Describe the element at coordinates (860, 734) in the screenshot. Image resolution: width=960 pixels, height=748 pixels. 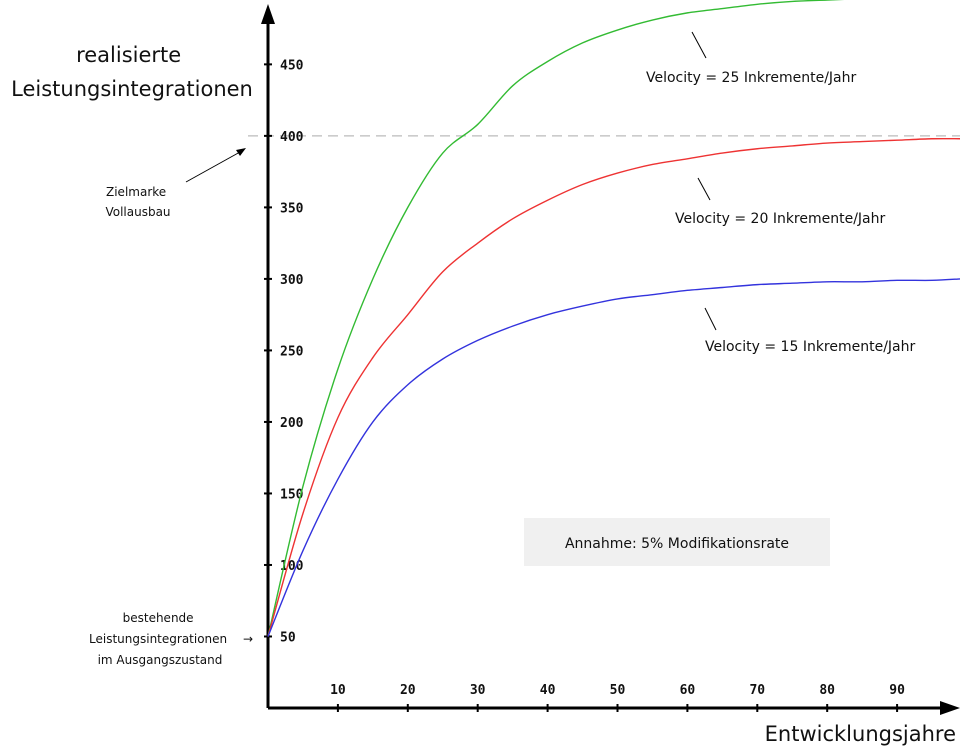
I see `x-axis-title: Entwicklungsjahre` at that location.